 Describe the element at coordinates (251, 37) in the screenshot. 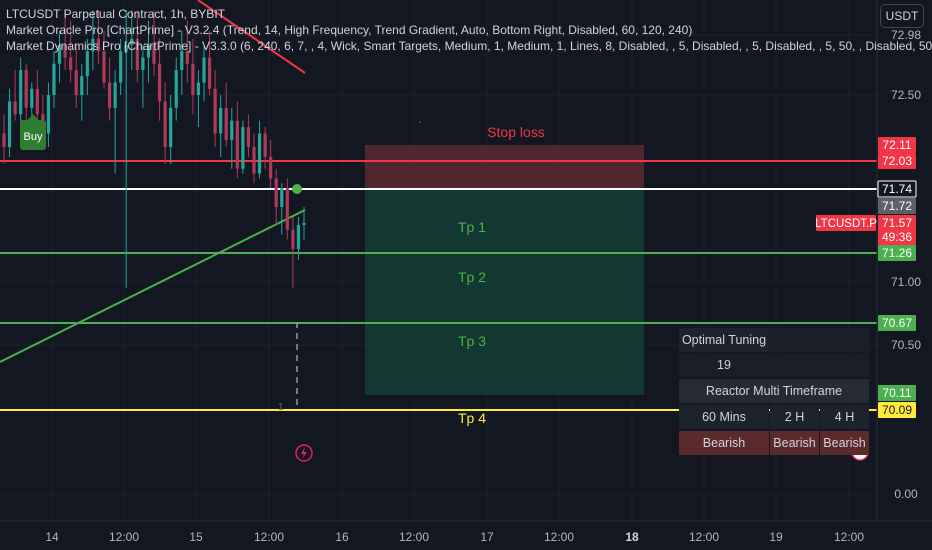

I see `trend-line-red` at that location.